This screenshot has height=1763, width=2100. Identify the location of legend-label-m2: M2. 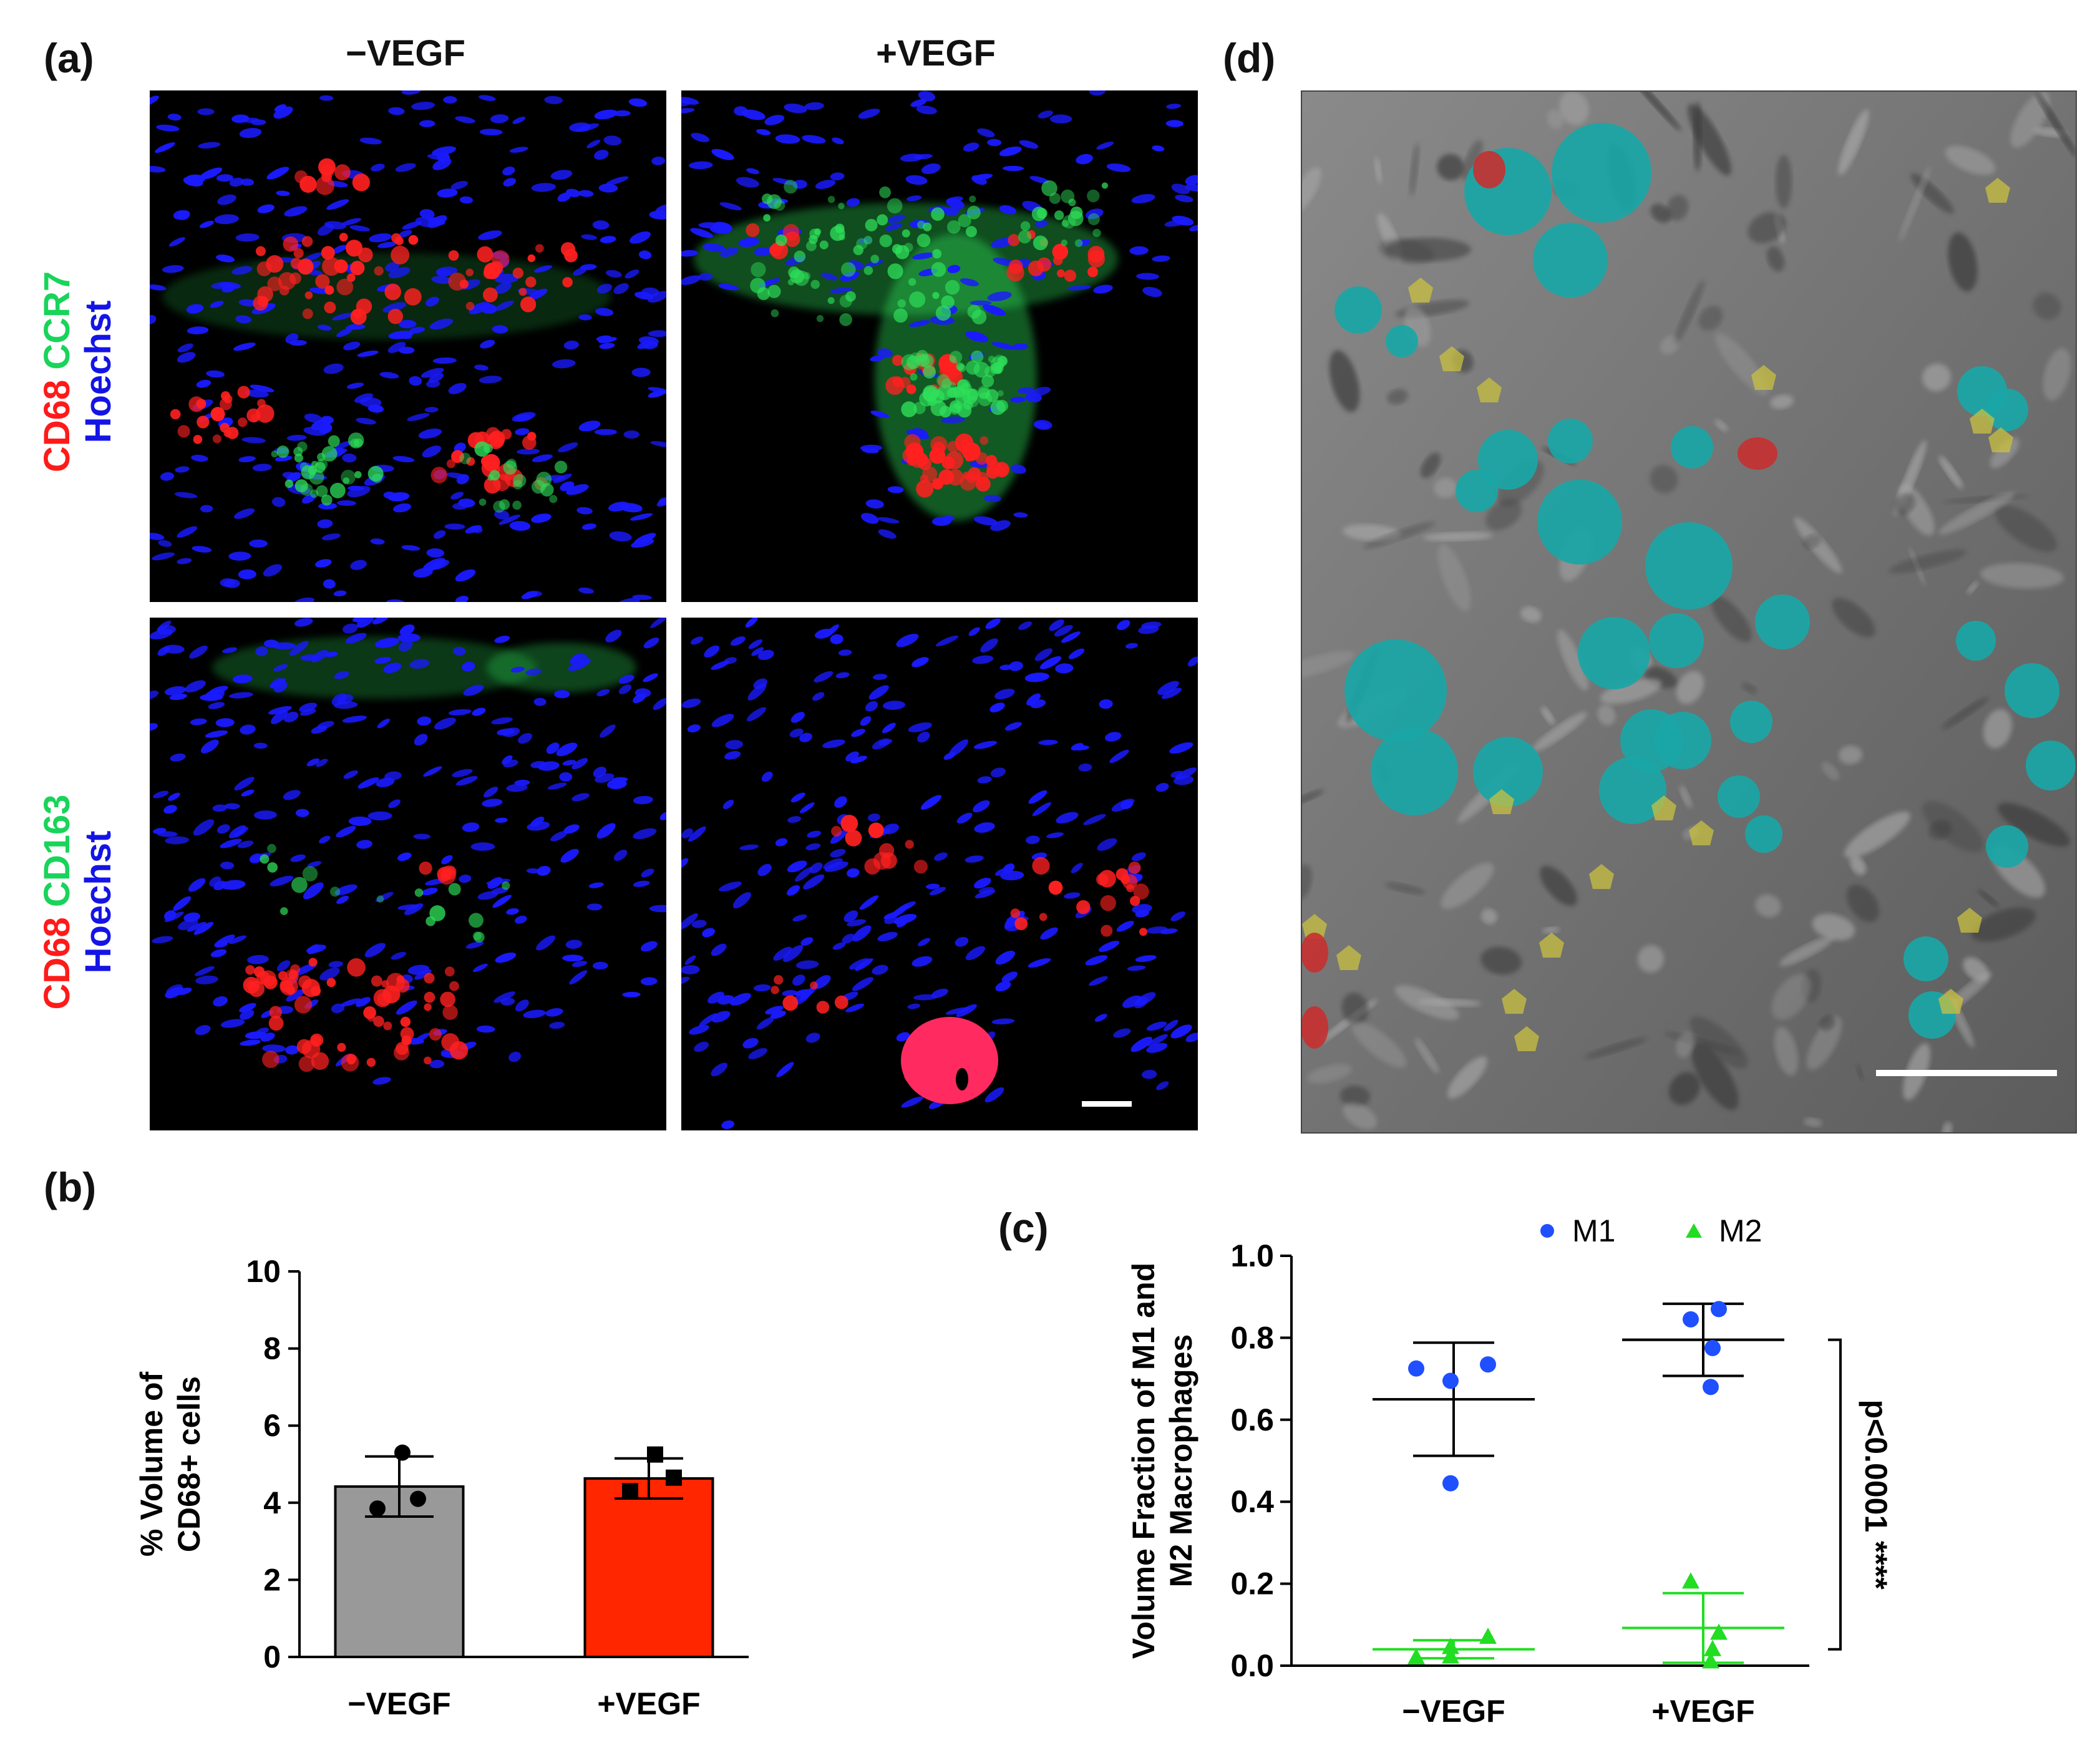
(1740, 1231).